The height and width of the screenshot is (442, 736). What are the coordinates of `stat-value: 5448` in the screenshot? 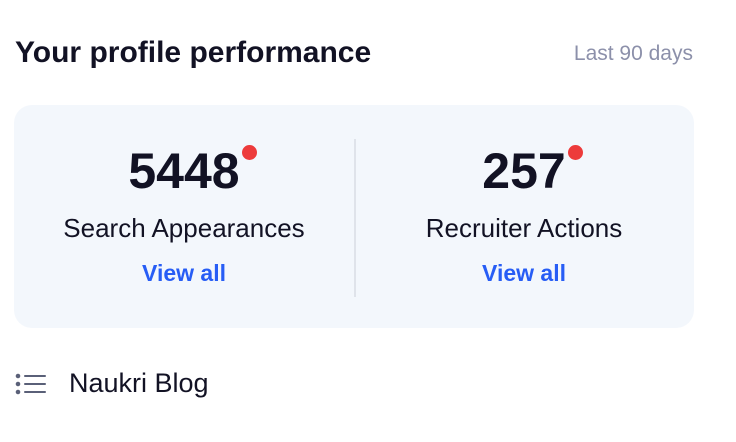 It's located at (192, 171).